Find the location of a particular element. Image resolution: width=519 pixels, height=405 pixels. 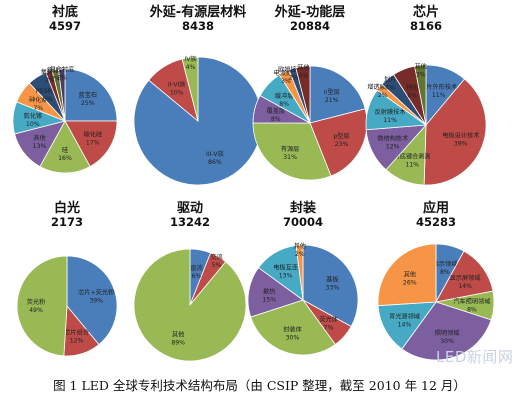

chart-title: 应用 is located at coordinates (436, 208).